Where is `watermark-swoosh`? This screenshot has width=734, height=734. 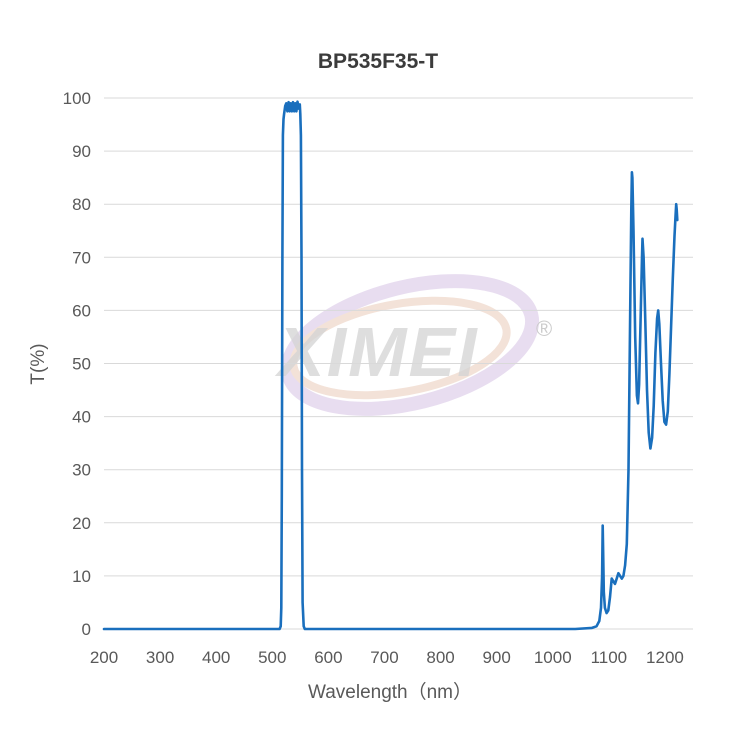
watermark-swoosh is located at coordinates (410, 345).